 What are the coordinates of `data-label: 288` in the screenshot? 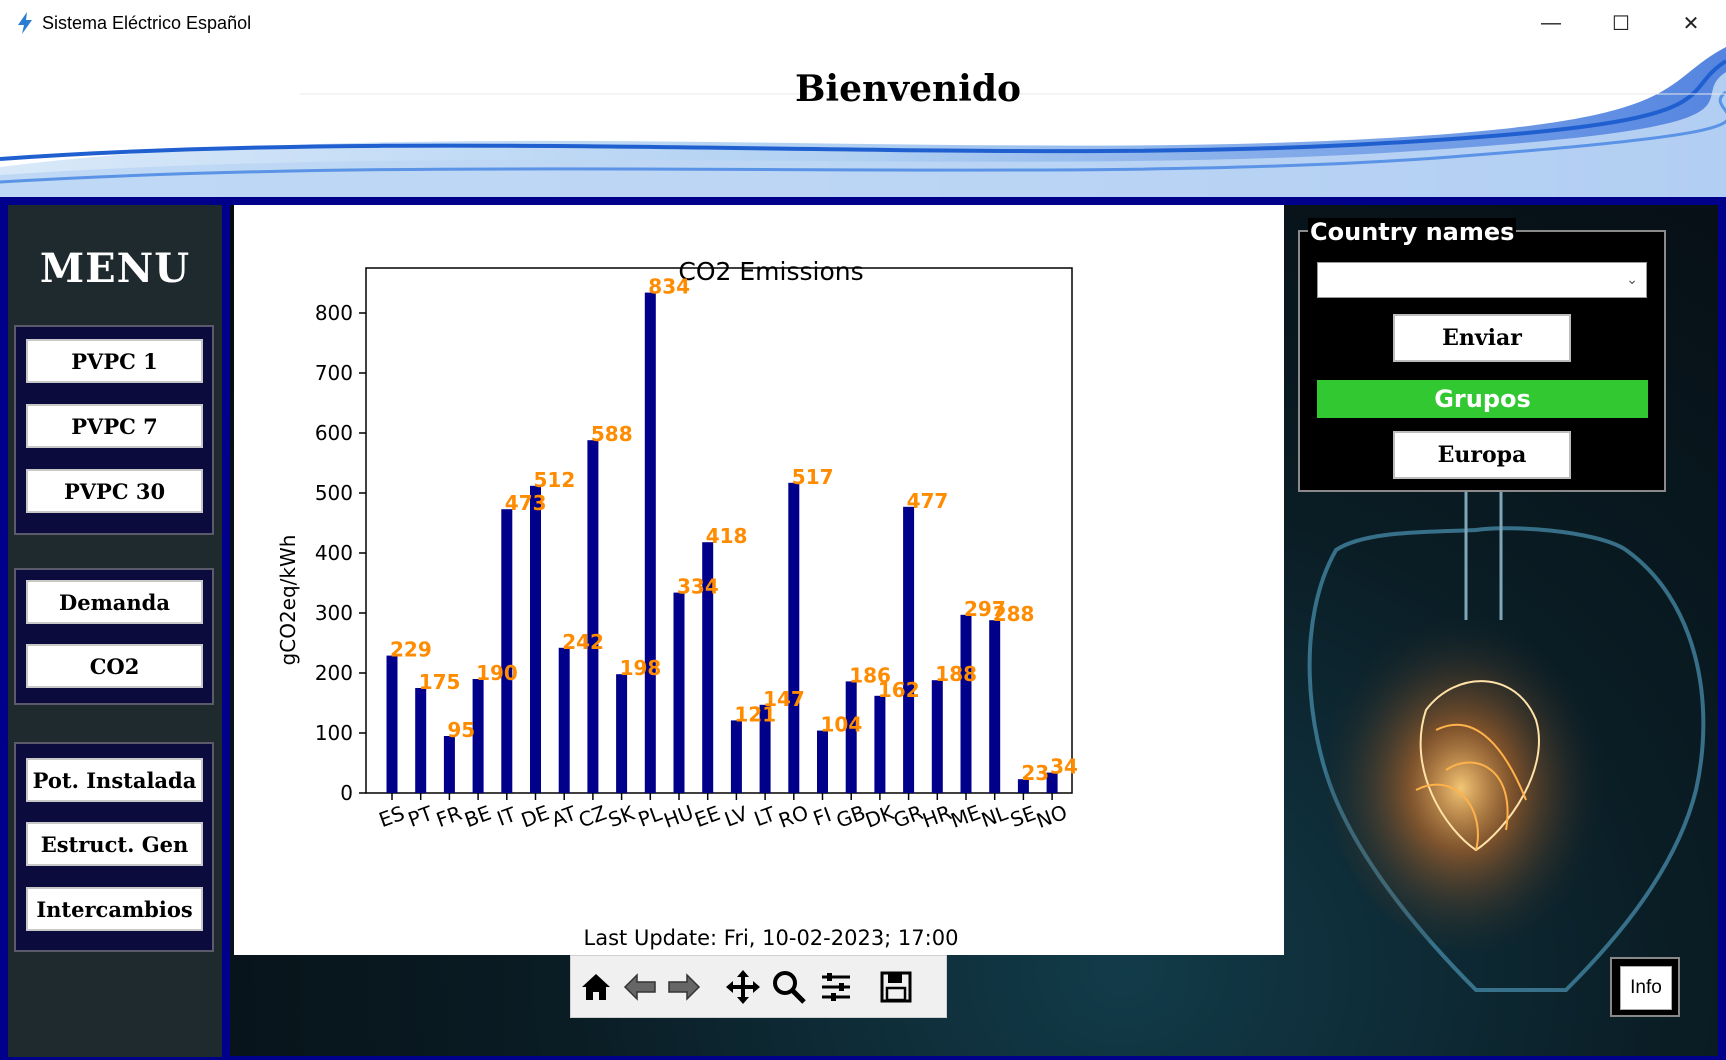 It's located at (1014, 614).